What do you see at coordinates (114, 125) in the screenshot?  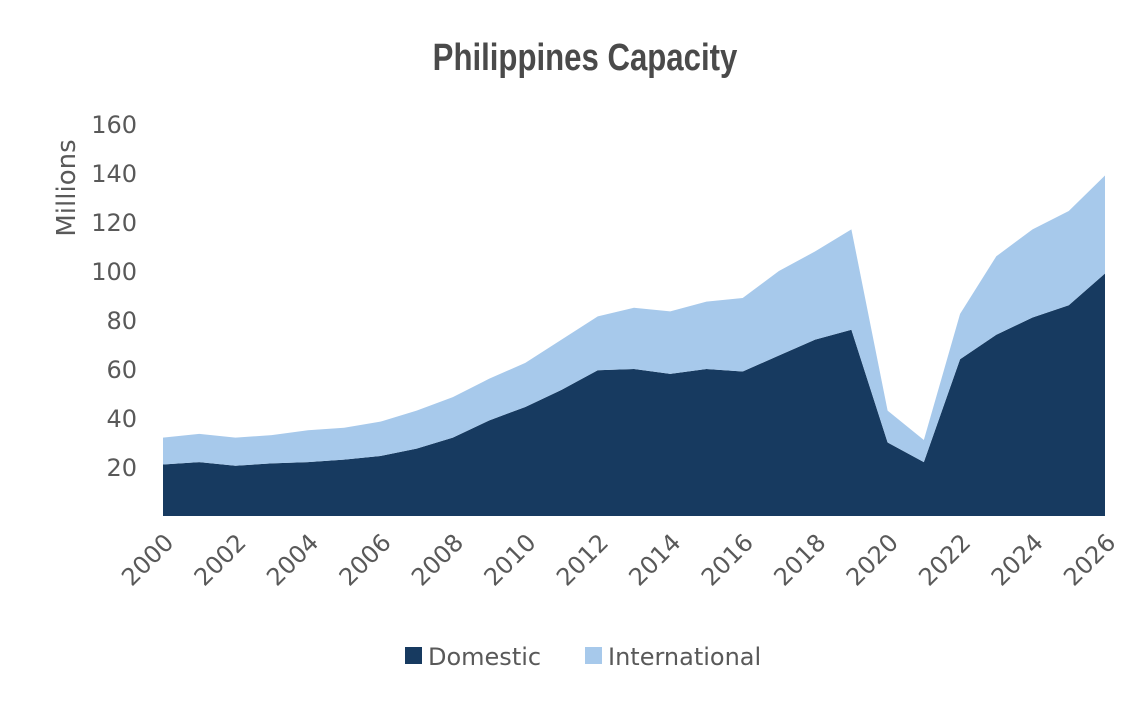 I see `y-tick-label: 160` at bounding box center [114, 125].